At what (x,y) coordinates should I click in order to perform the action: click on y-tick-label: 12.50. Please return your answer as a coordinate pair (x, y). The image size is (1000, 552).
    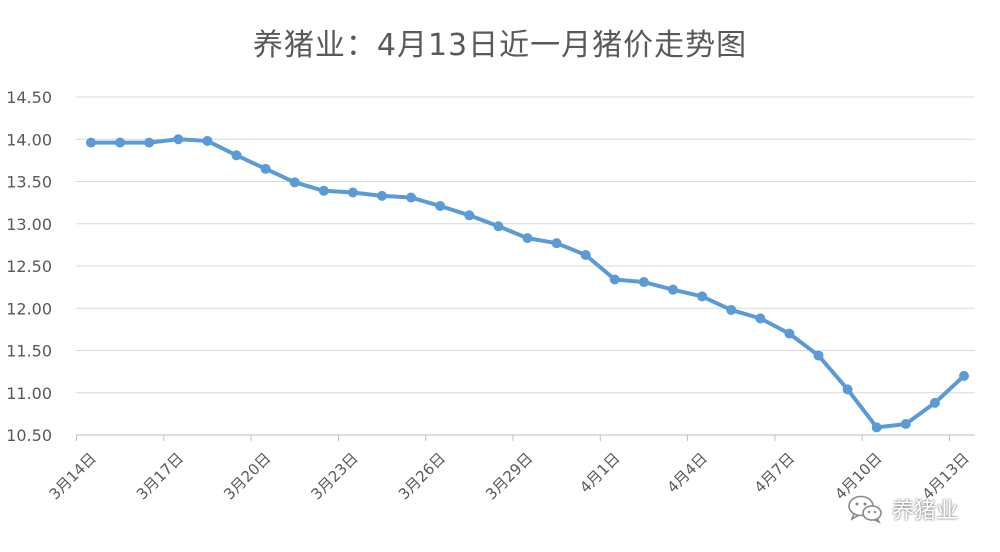
    Looking at the image, I should click on (29, 266).